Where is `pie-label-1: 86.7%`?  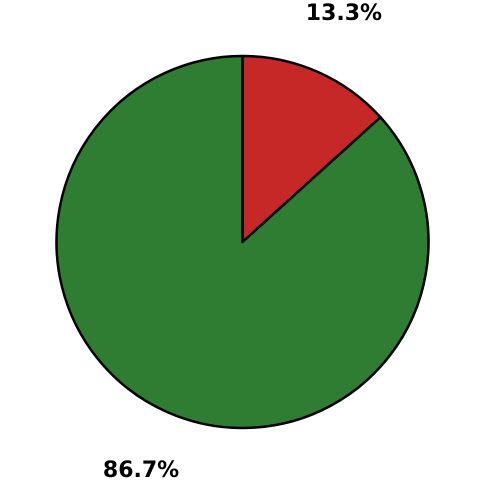 pie-label-1: 86.7% is located at coordinates (141, 470).